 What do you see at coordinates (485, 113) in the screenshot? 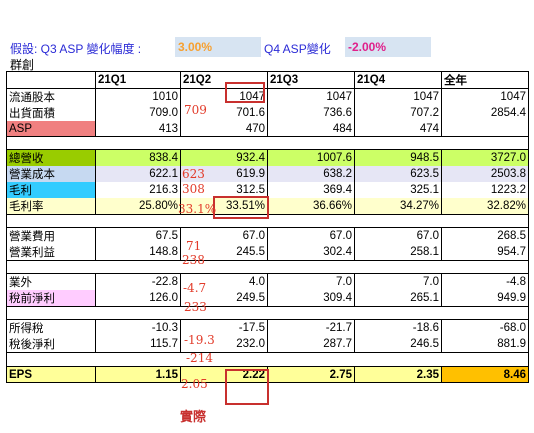
I see `table-cell: 2854.4` at bounding box center [485, 113].